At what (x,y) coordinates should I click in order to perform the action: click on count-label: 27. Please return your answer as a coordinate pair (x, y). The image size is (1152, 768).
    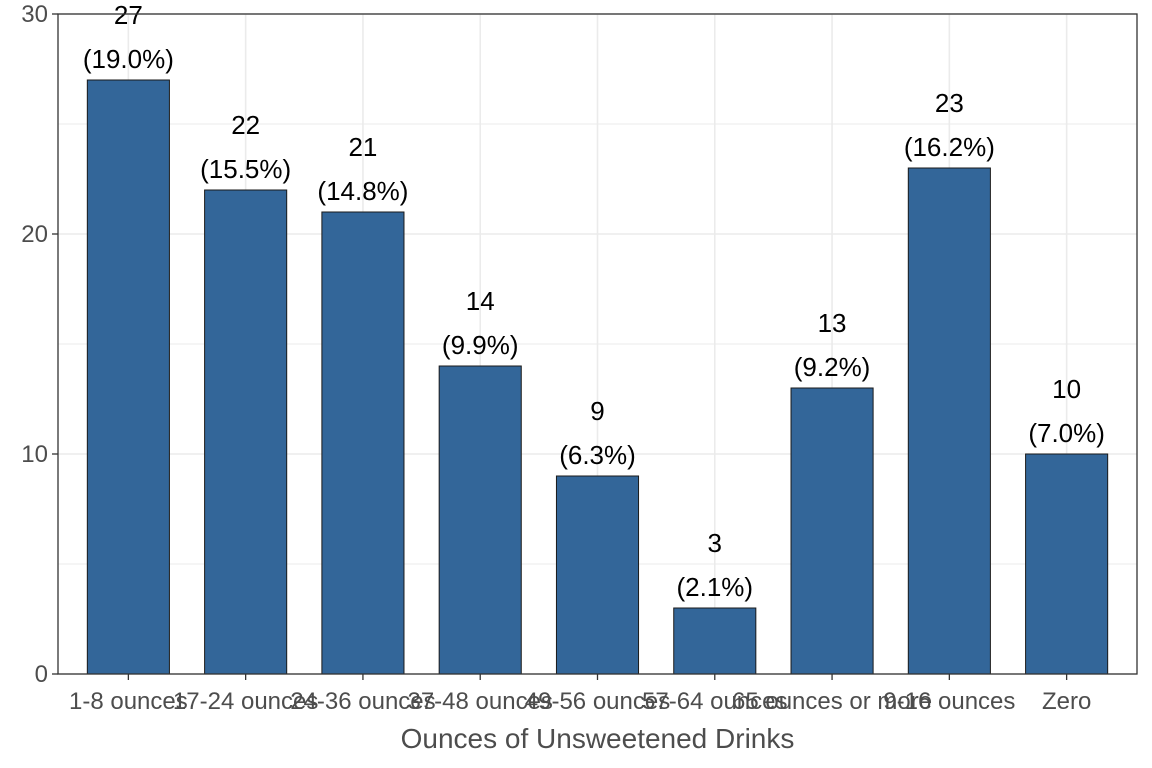
    Looking at the image, I should click on (128, 15).